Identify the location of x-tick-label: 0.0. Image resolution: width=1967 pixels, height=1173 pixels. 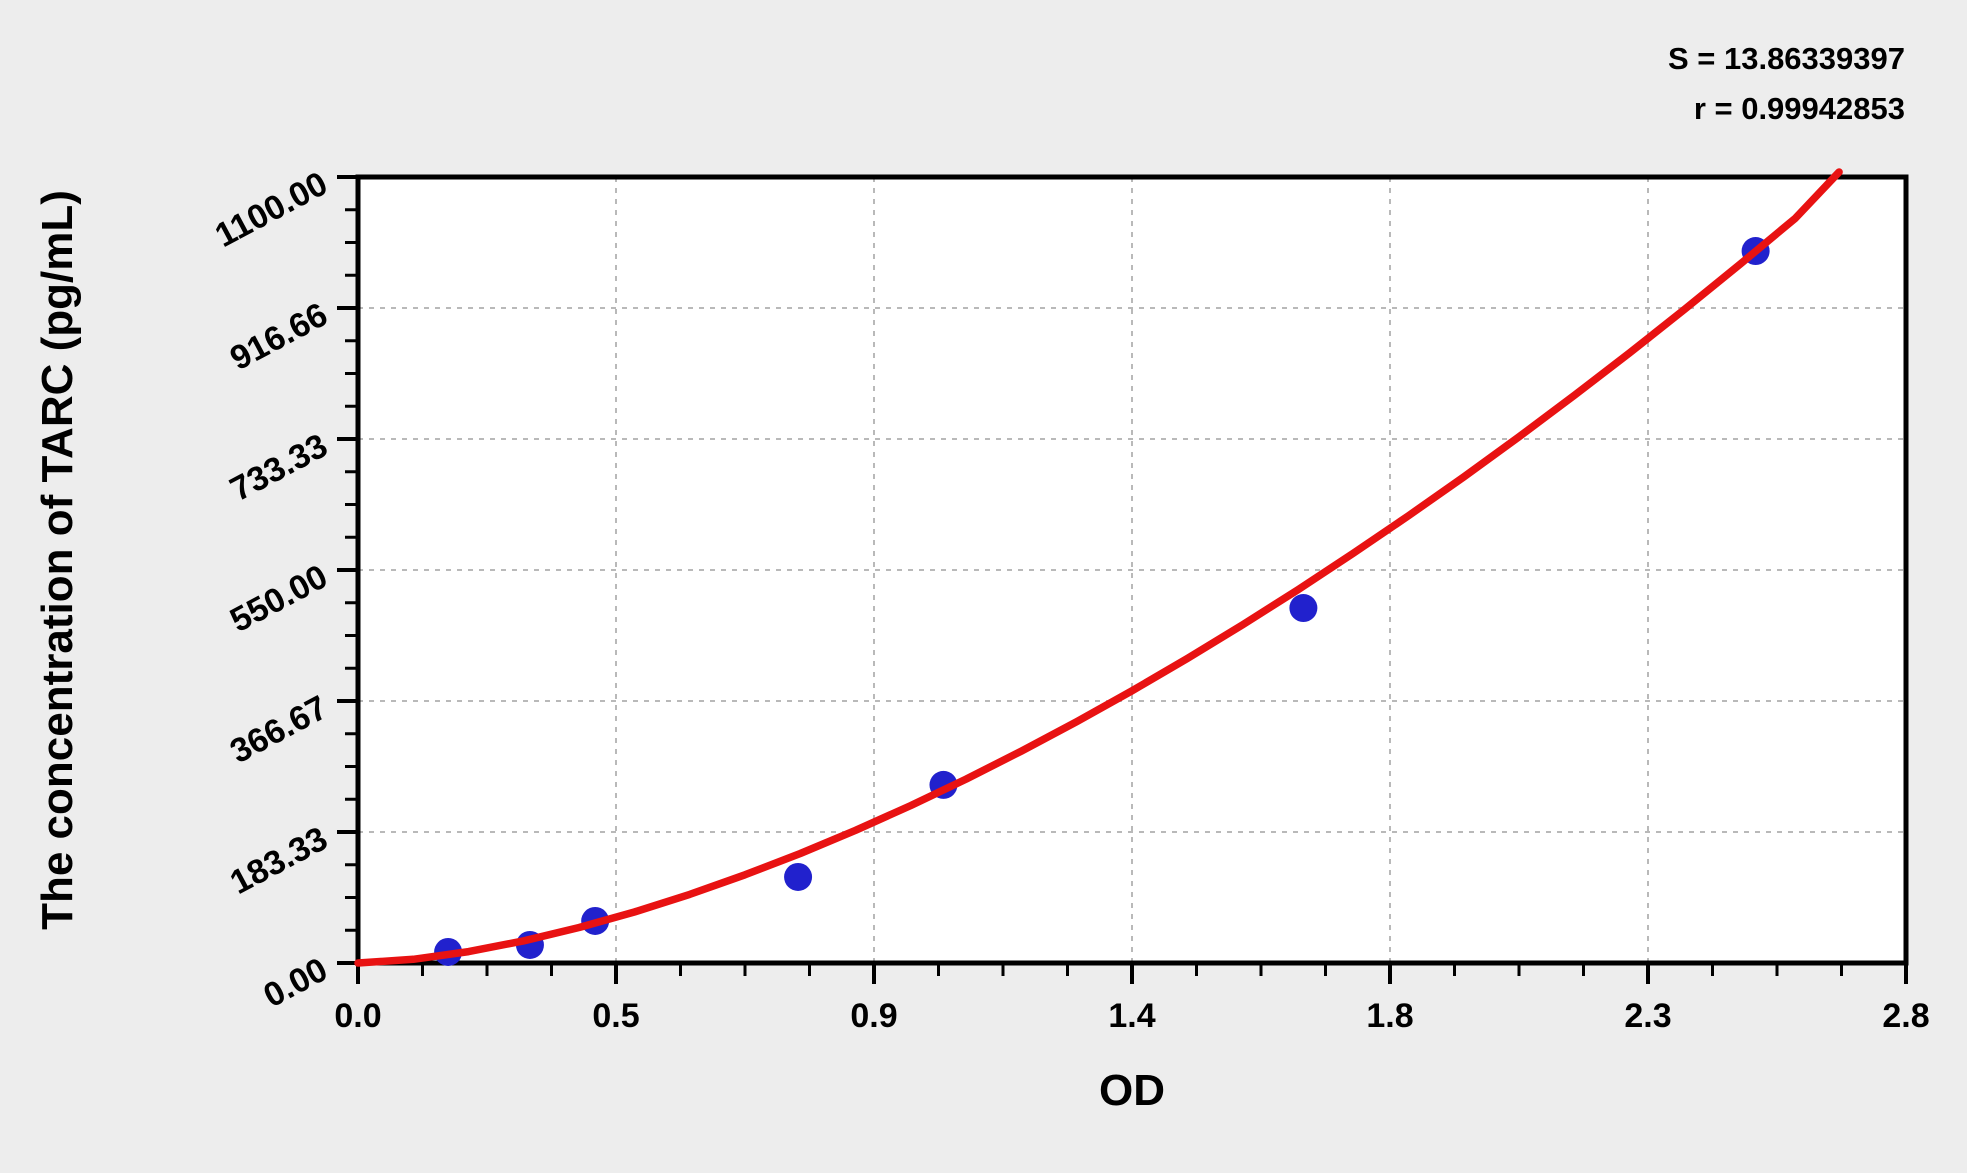
(357, 1016).